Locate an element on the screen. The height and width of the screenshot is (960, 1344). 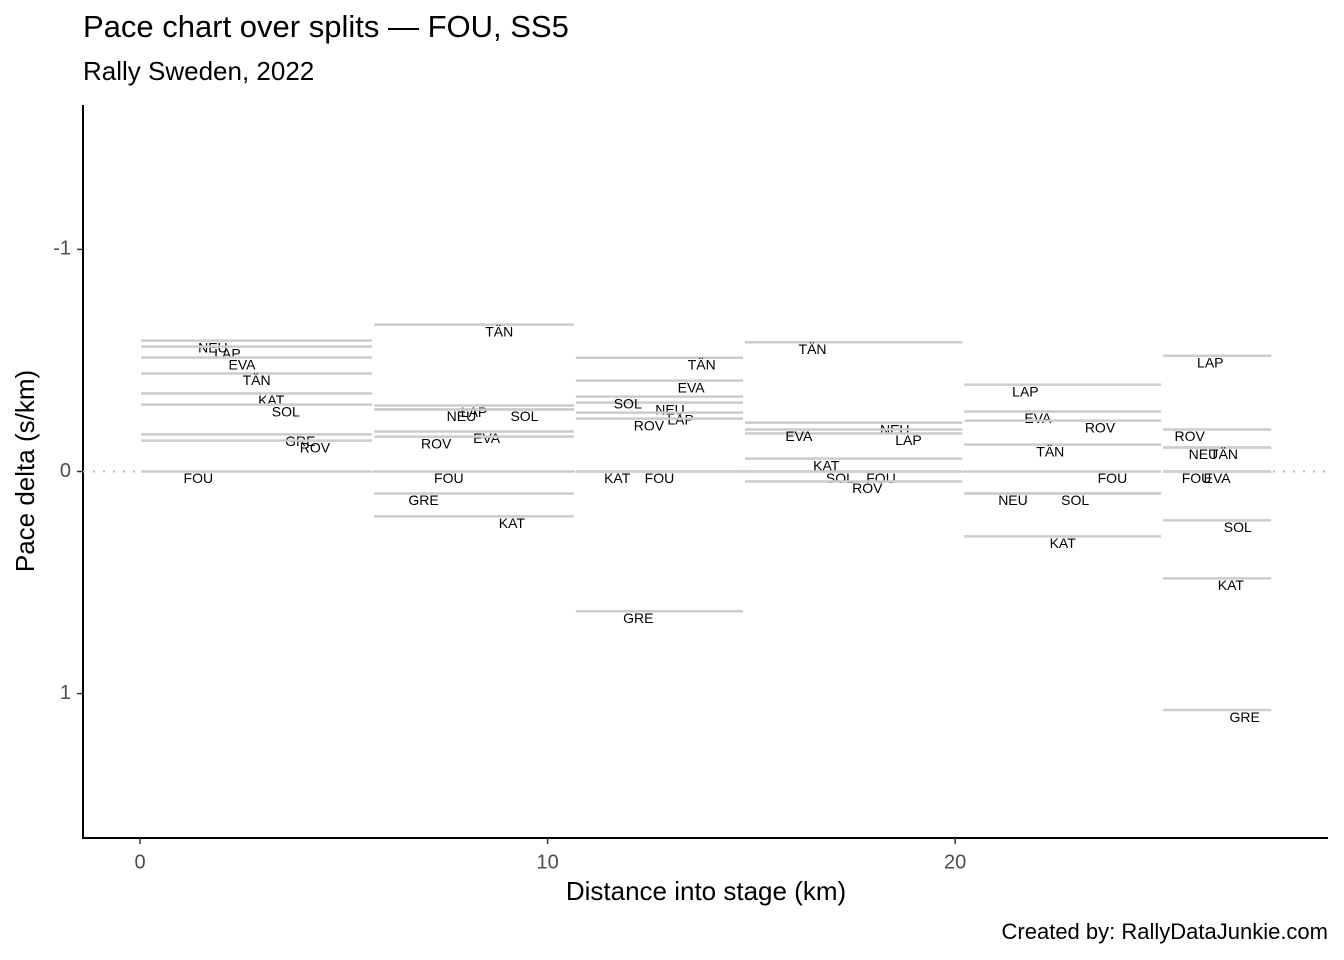
caption: Created by: RallyDataJunkie.com is located at coordinates (1165, 931).